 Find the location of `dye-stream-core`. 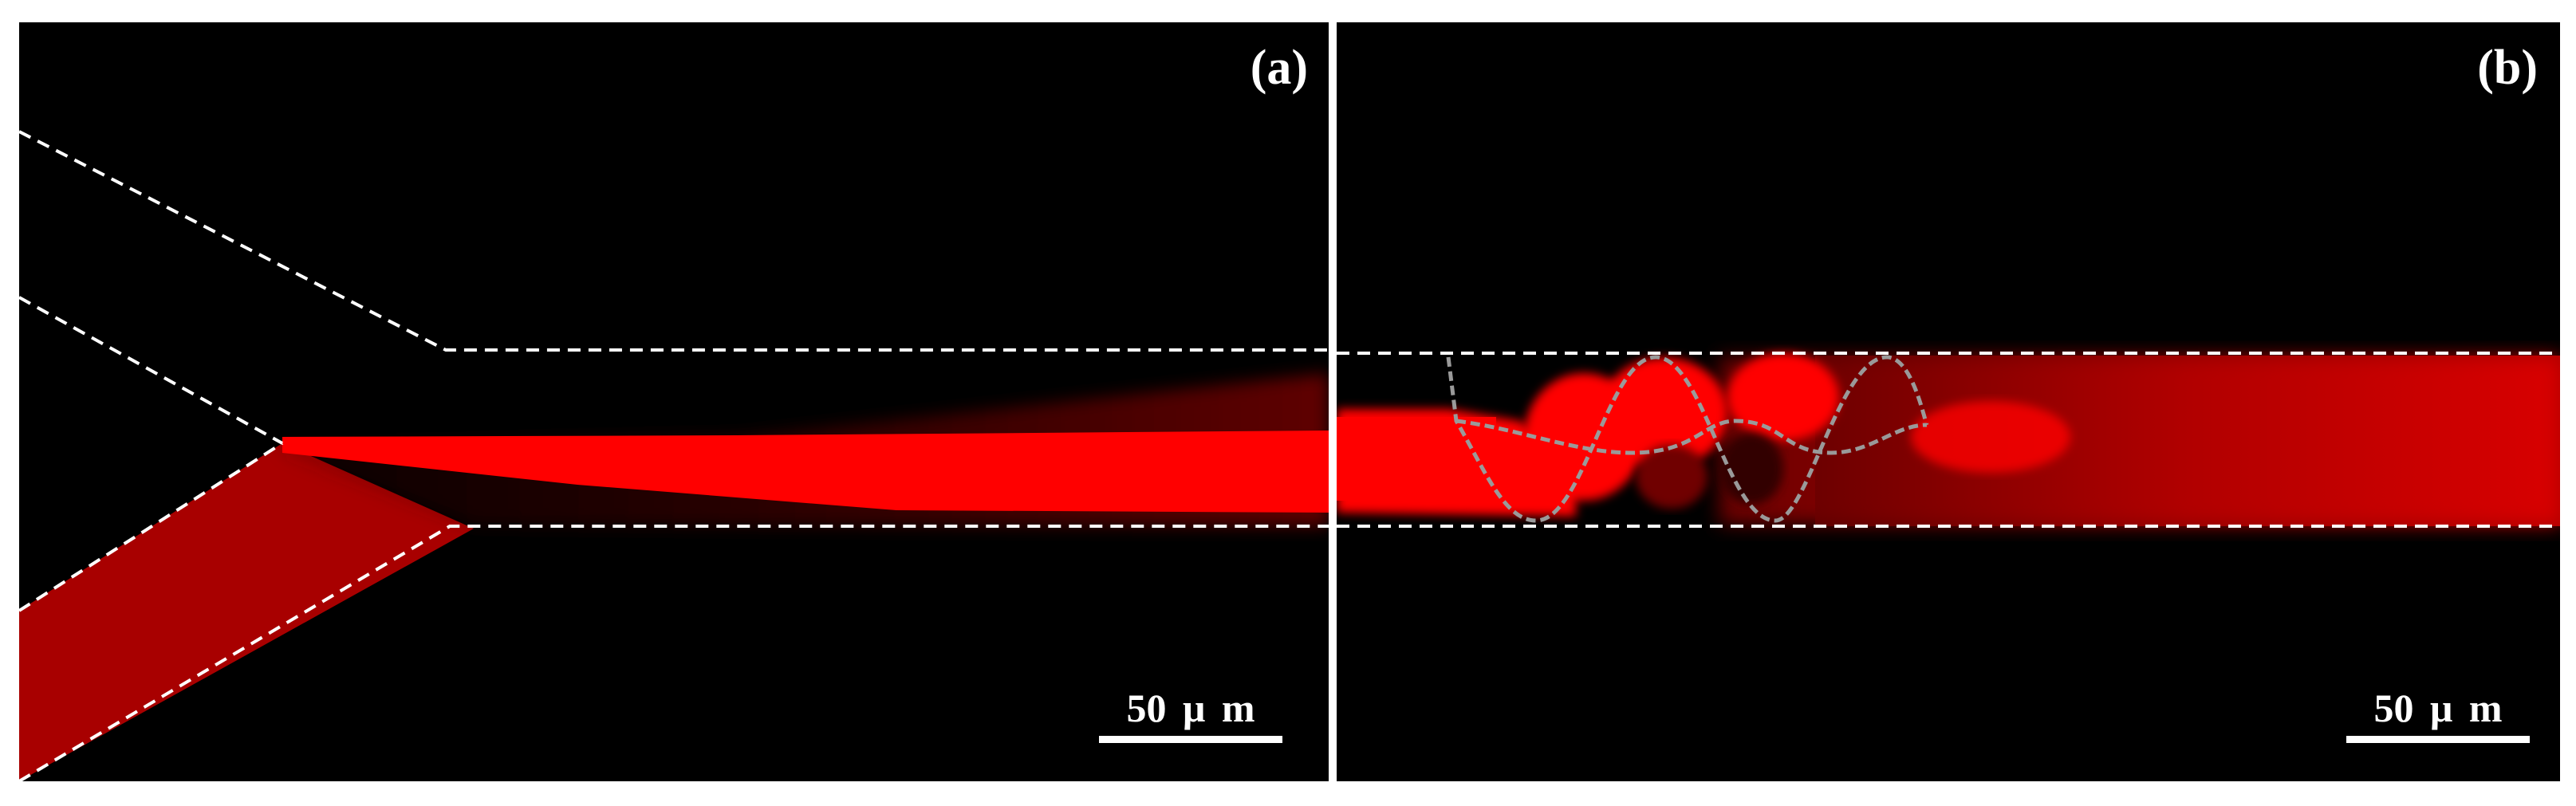

dye-stream-core is located at coordinates (805, 469).